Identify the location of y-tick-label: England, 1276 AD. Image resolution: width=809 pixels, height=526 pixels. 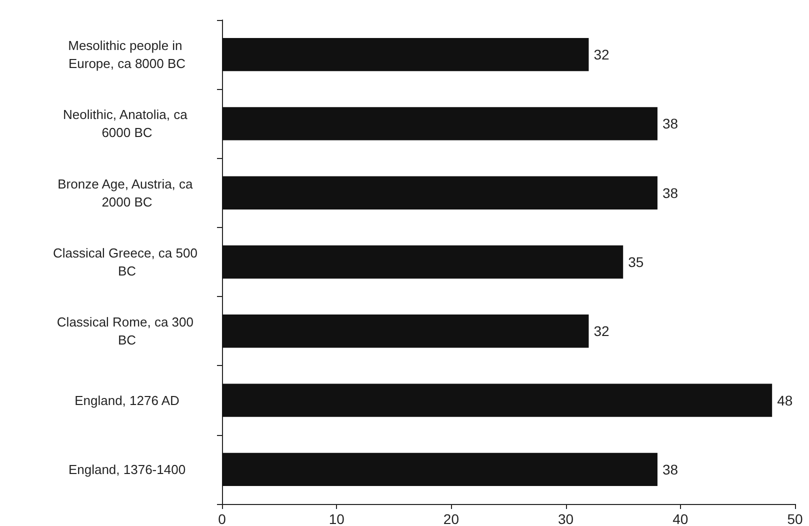
(127, 400).